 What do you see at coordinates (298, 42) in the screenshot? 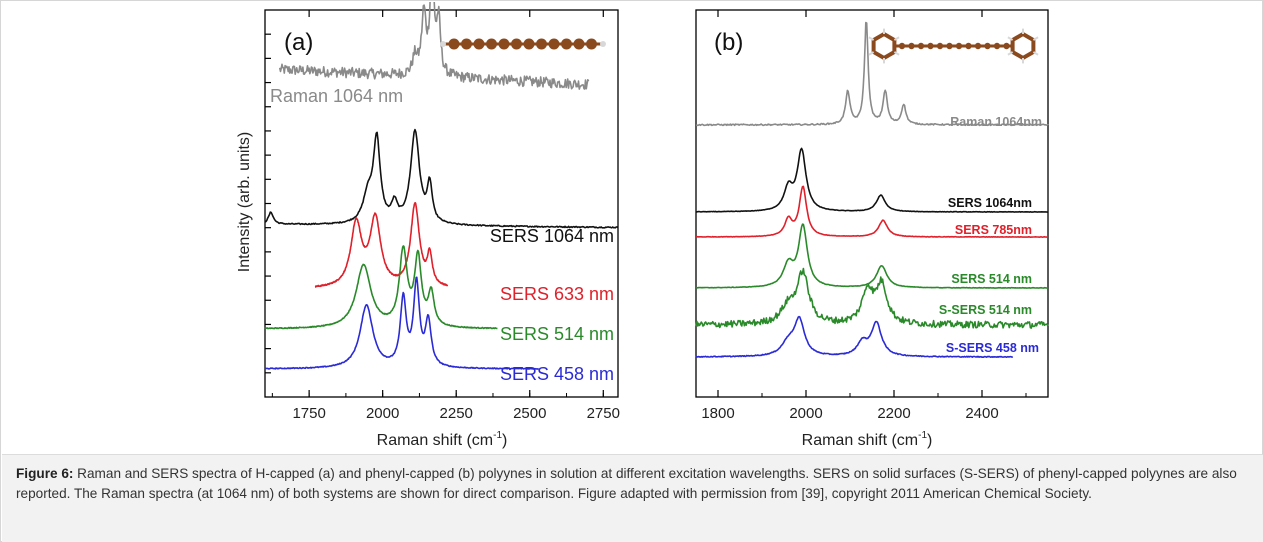
I see `panel-a-label: (a)` at bounding box center [298, 42].